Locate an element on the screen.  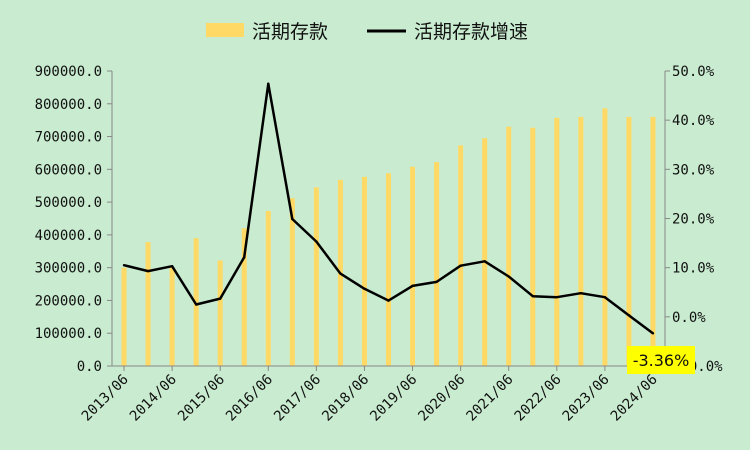
y-left-tick-label: 800000.0 is located at coordinates (68, 105).